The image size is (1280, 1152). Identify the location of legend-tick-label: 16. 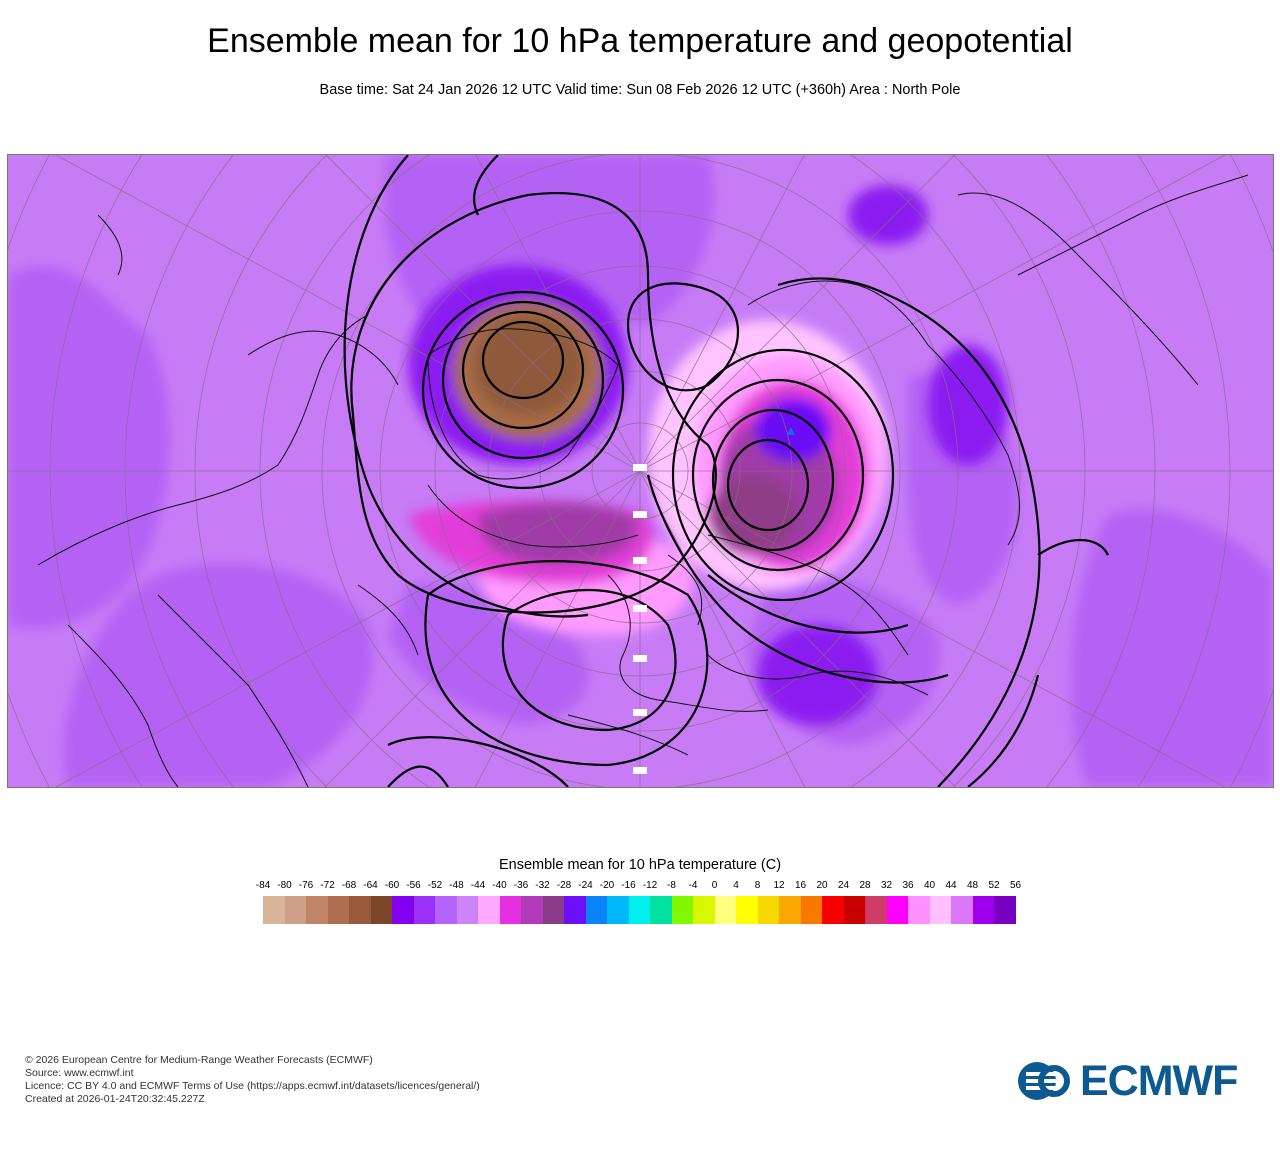
(800, 885).